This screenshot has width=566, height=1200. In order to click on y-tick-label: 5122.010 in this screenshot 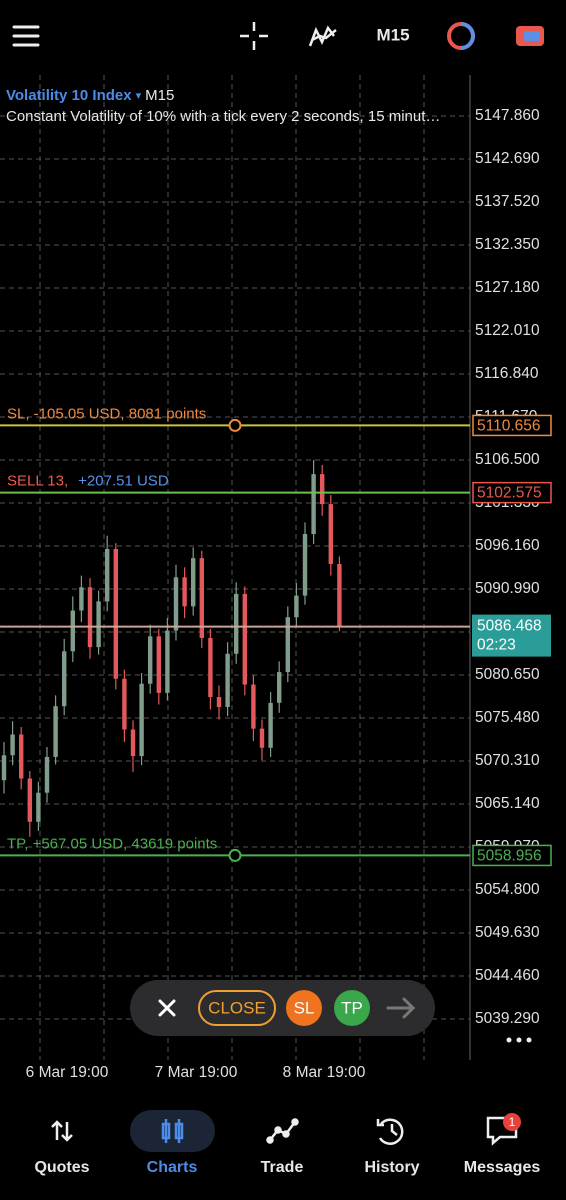, I will do `click(507, 330)`.